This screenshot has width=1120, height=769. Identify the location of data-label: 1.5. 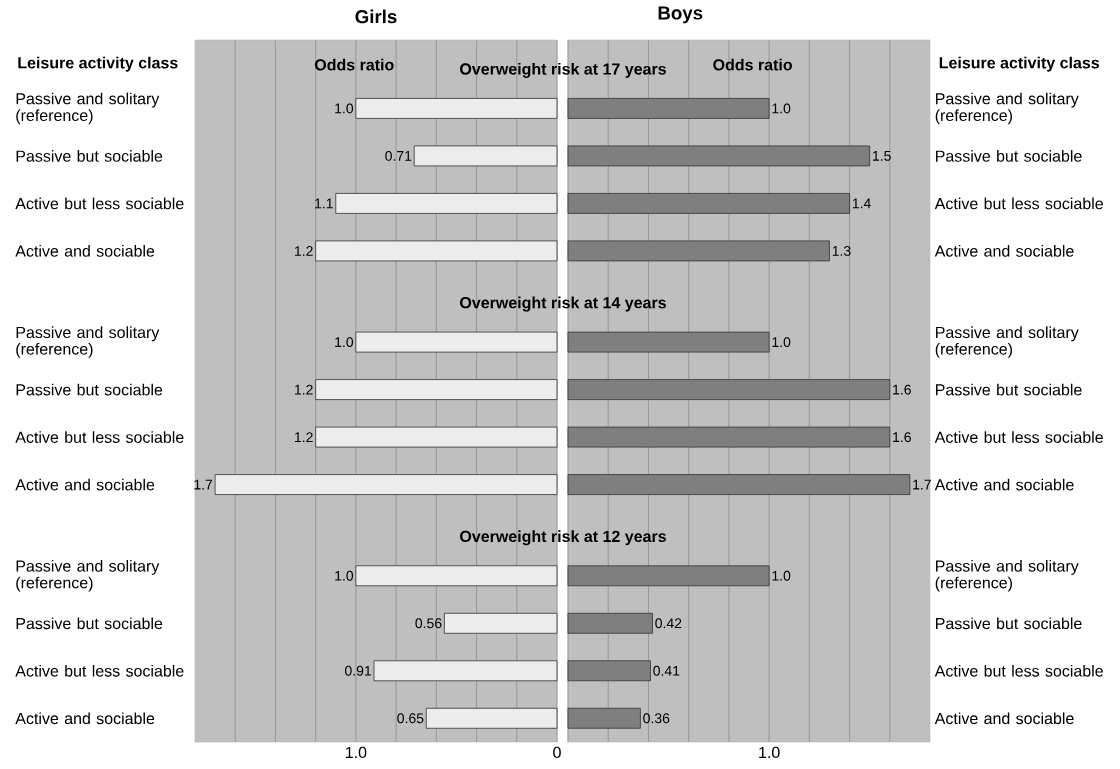
(882, 156).